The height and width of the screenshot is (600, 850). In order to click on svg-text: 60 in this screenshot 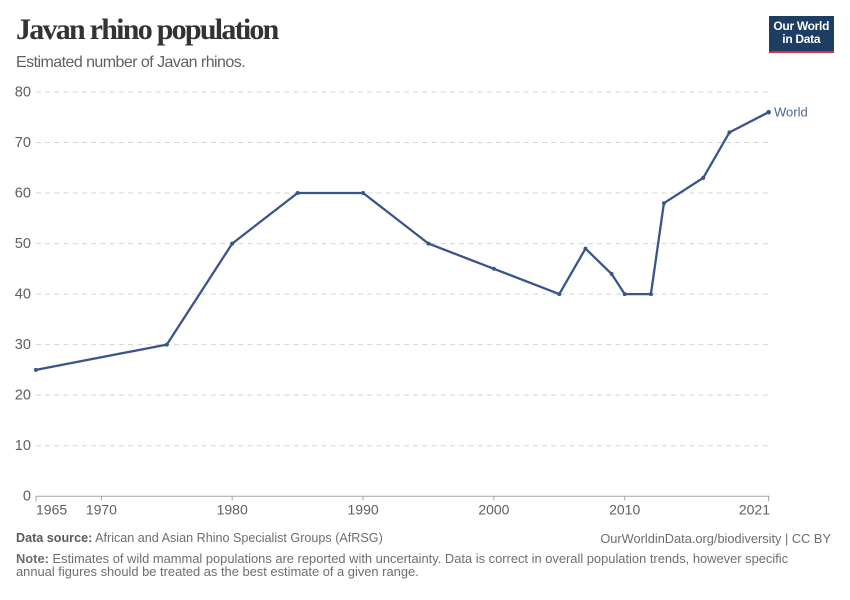, I will do `click(23, 194)`.